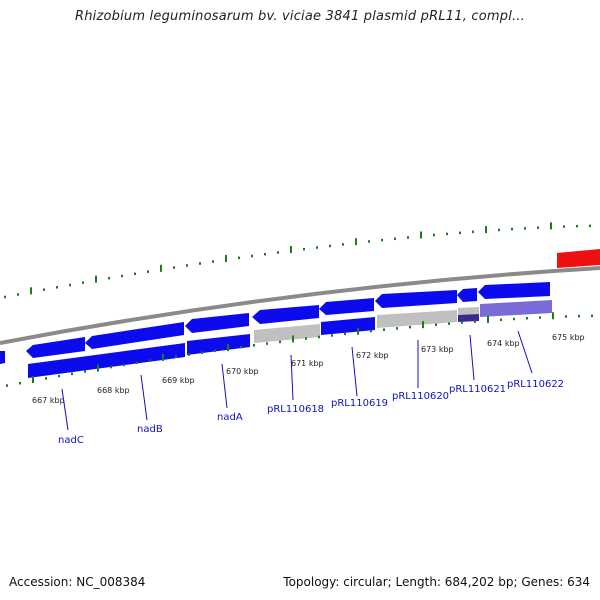  I want to click on kbp-tick-label: 675 kbp, so click(568, 337).